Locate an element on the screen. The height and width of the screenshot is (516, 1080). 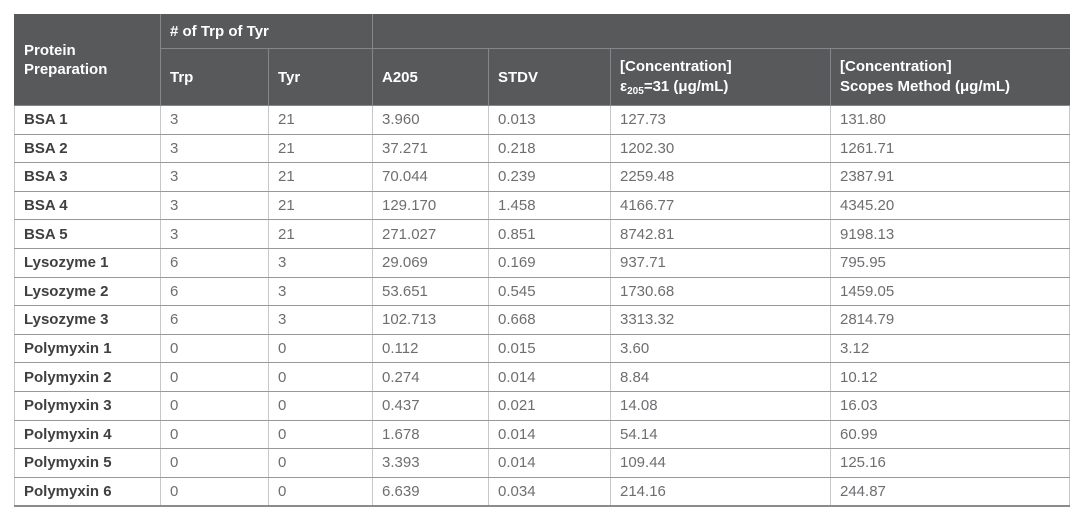
cell-stdv: 0.668 is located at coordinates (549, 320).